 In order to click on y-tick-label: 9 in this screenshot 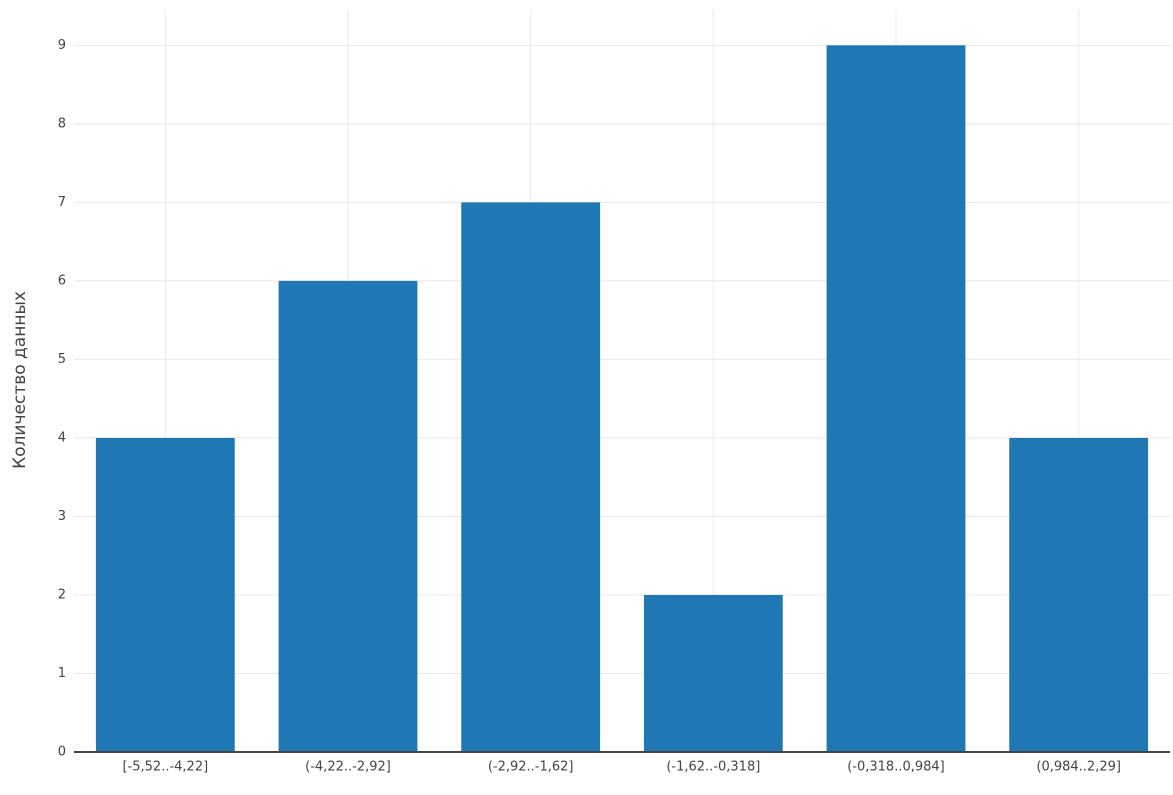, I will do `click(62, 45)`.